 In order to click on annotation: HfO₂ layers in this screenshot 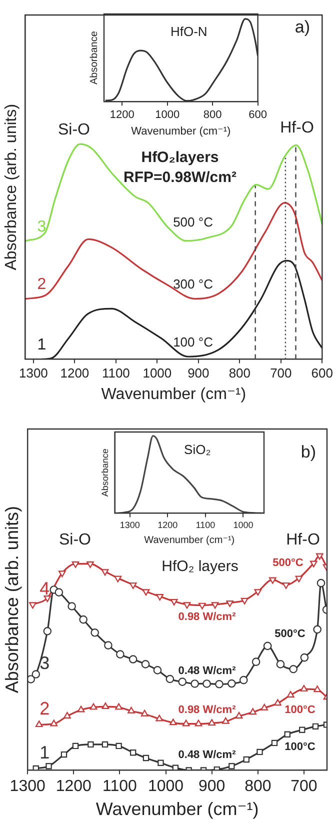, I will do `click(200, 567)`.